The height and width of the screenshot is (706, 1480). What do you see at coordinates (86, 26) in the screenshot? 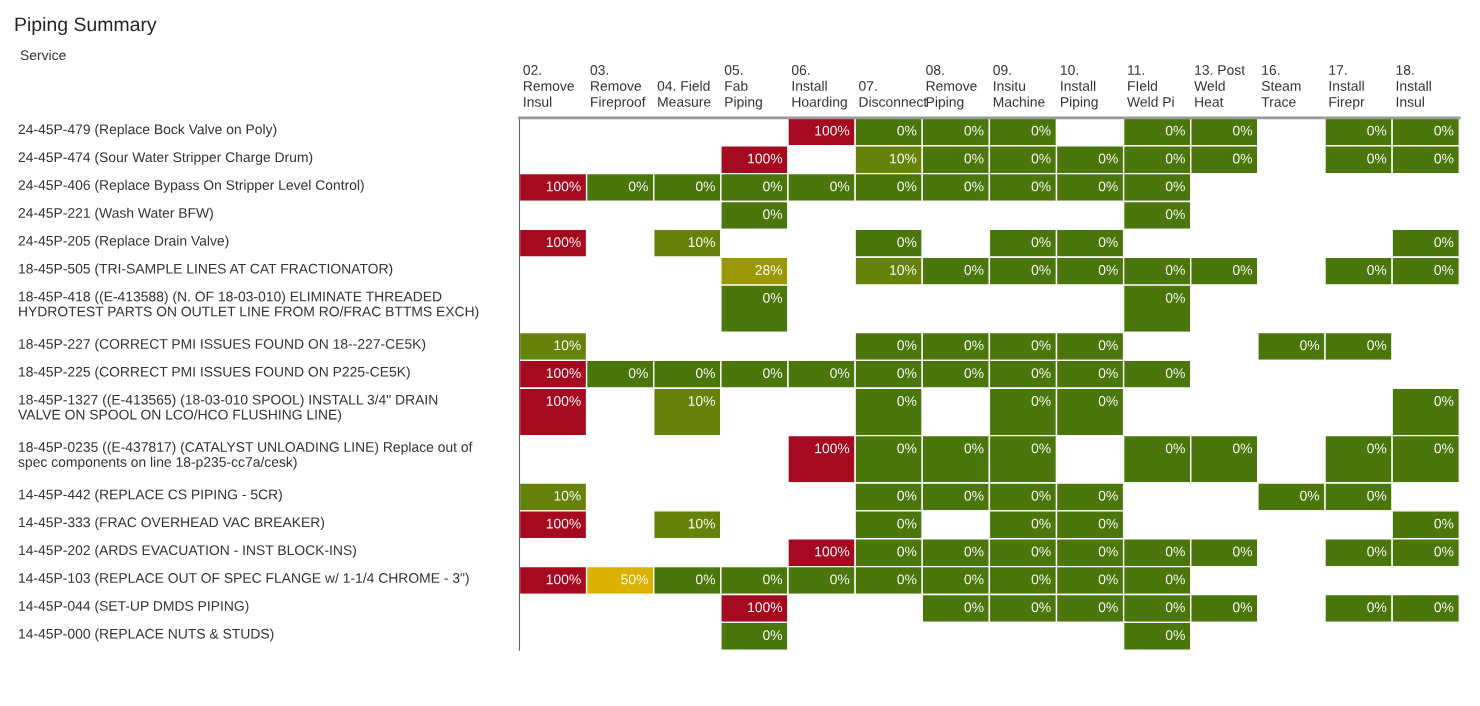
I see `text: Piping Summary` at bounding box center [86, 26].